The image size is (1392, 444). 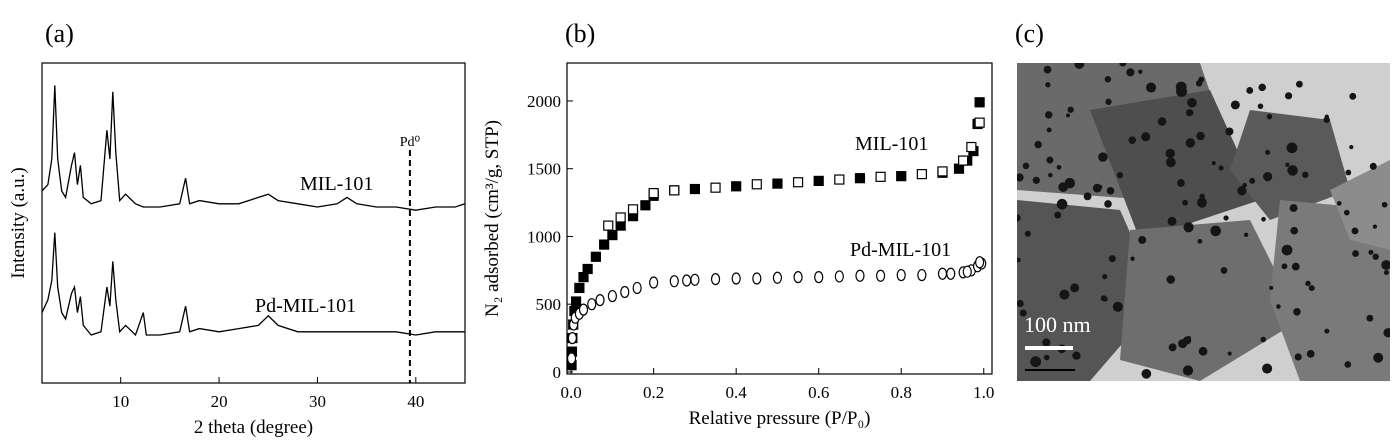 I want to click on y-axis-label: Intensity (a.u.), so click(x=18, y=222).